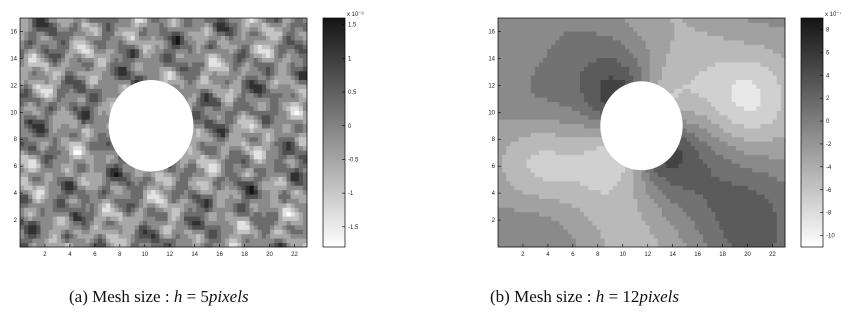  Describe the element at coordinates (169, 255) in the screenshot. I see `x-tick-label-0-5: 12` at that location.